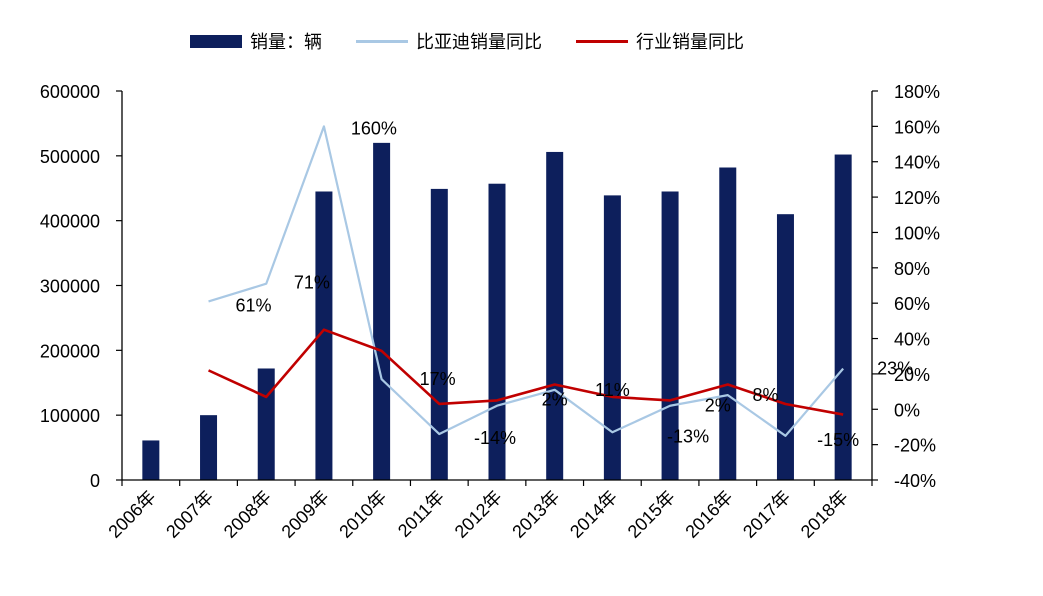  I want to click on y-right-tick-label: 40%, so click(912, 340).